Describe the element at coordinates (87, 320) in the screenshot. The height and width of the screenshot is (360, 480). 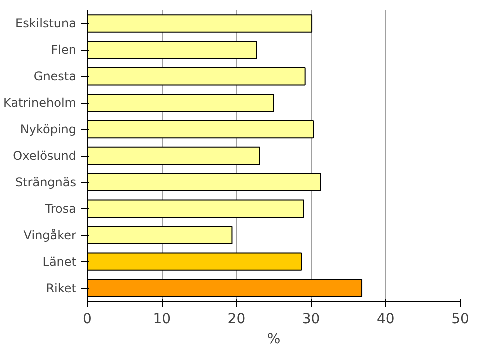
I see `x-tick-label: 0` at that location.